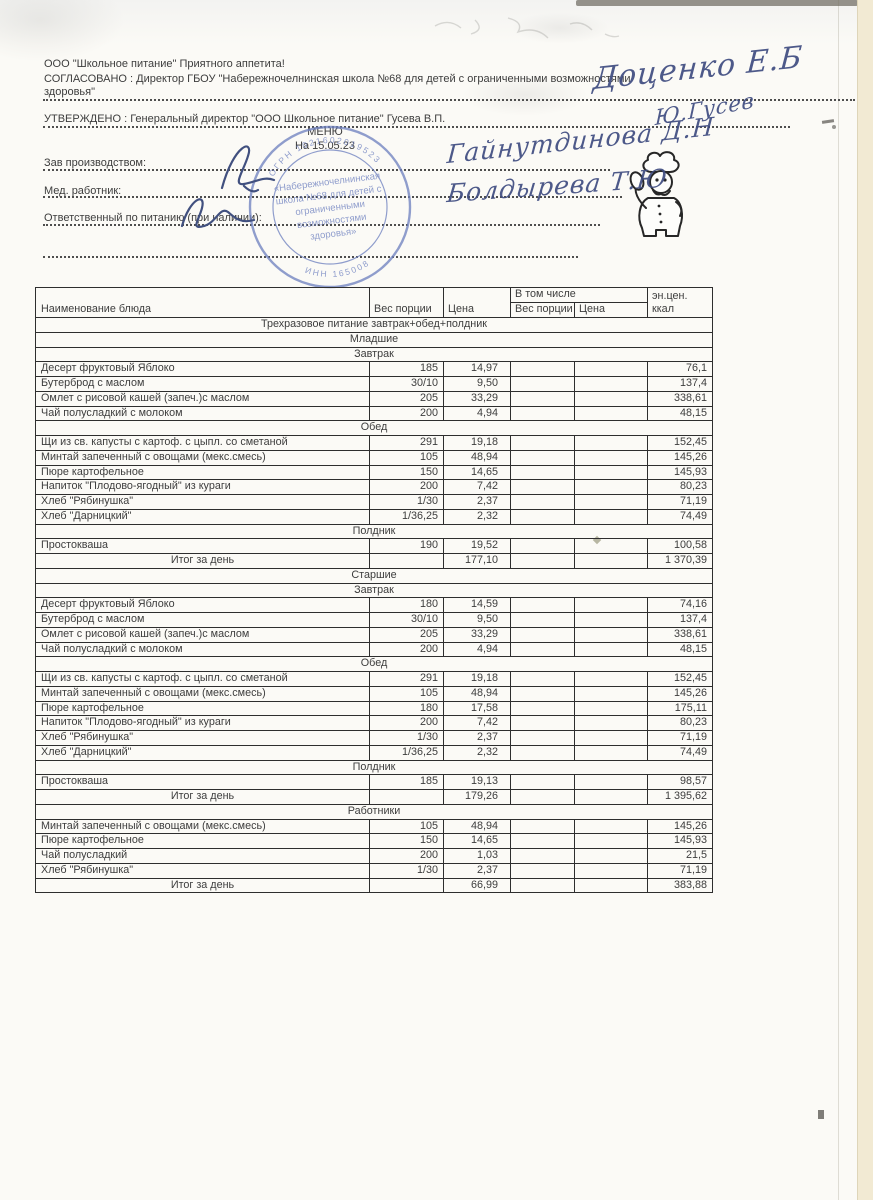  I want to click on section-label: Работники, so click(374, 811).